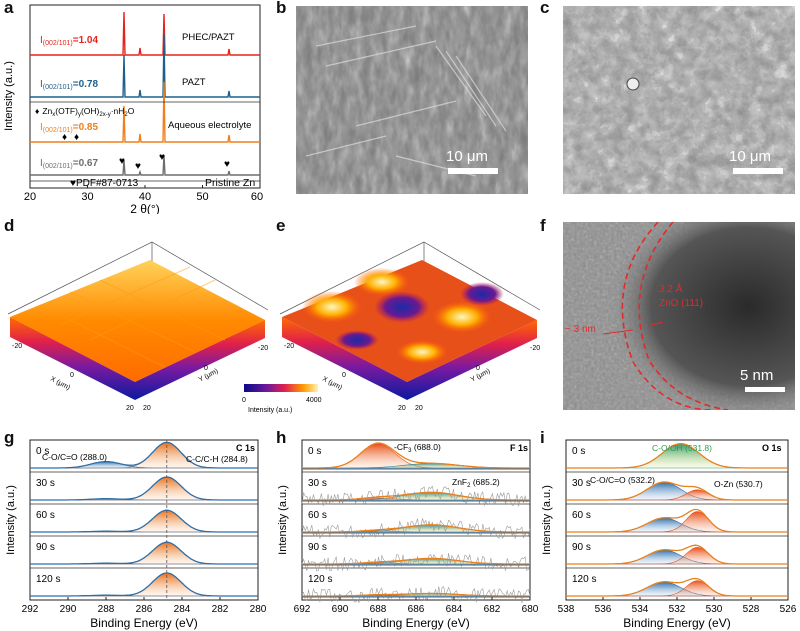  I want to click on tem-lattice-label: 3.2 Å, so click(671, 288).